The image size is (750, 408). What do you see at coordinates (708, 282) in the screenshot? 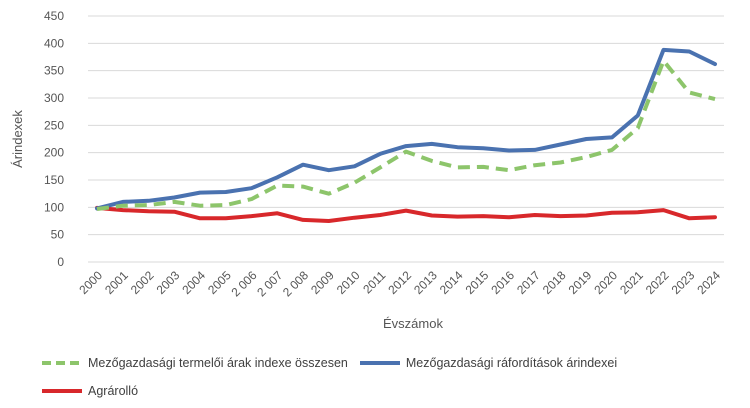
I see `x-tick-label: 2024` at bounding box center [708, 282].